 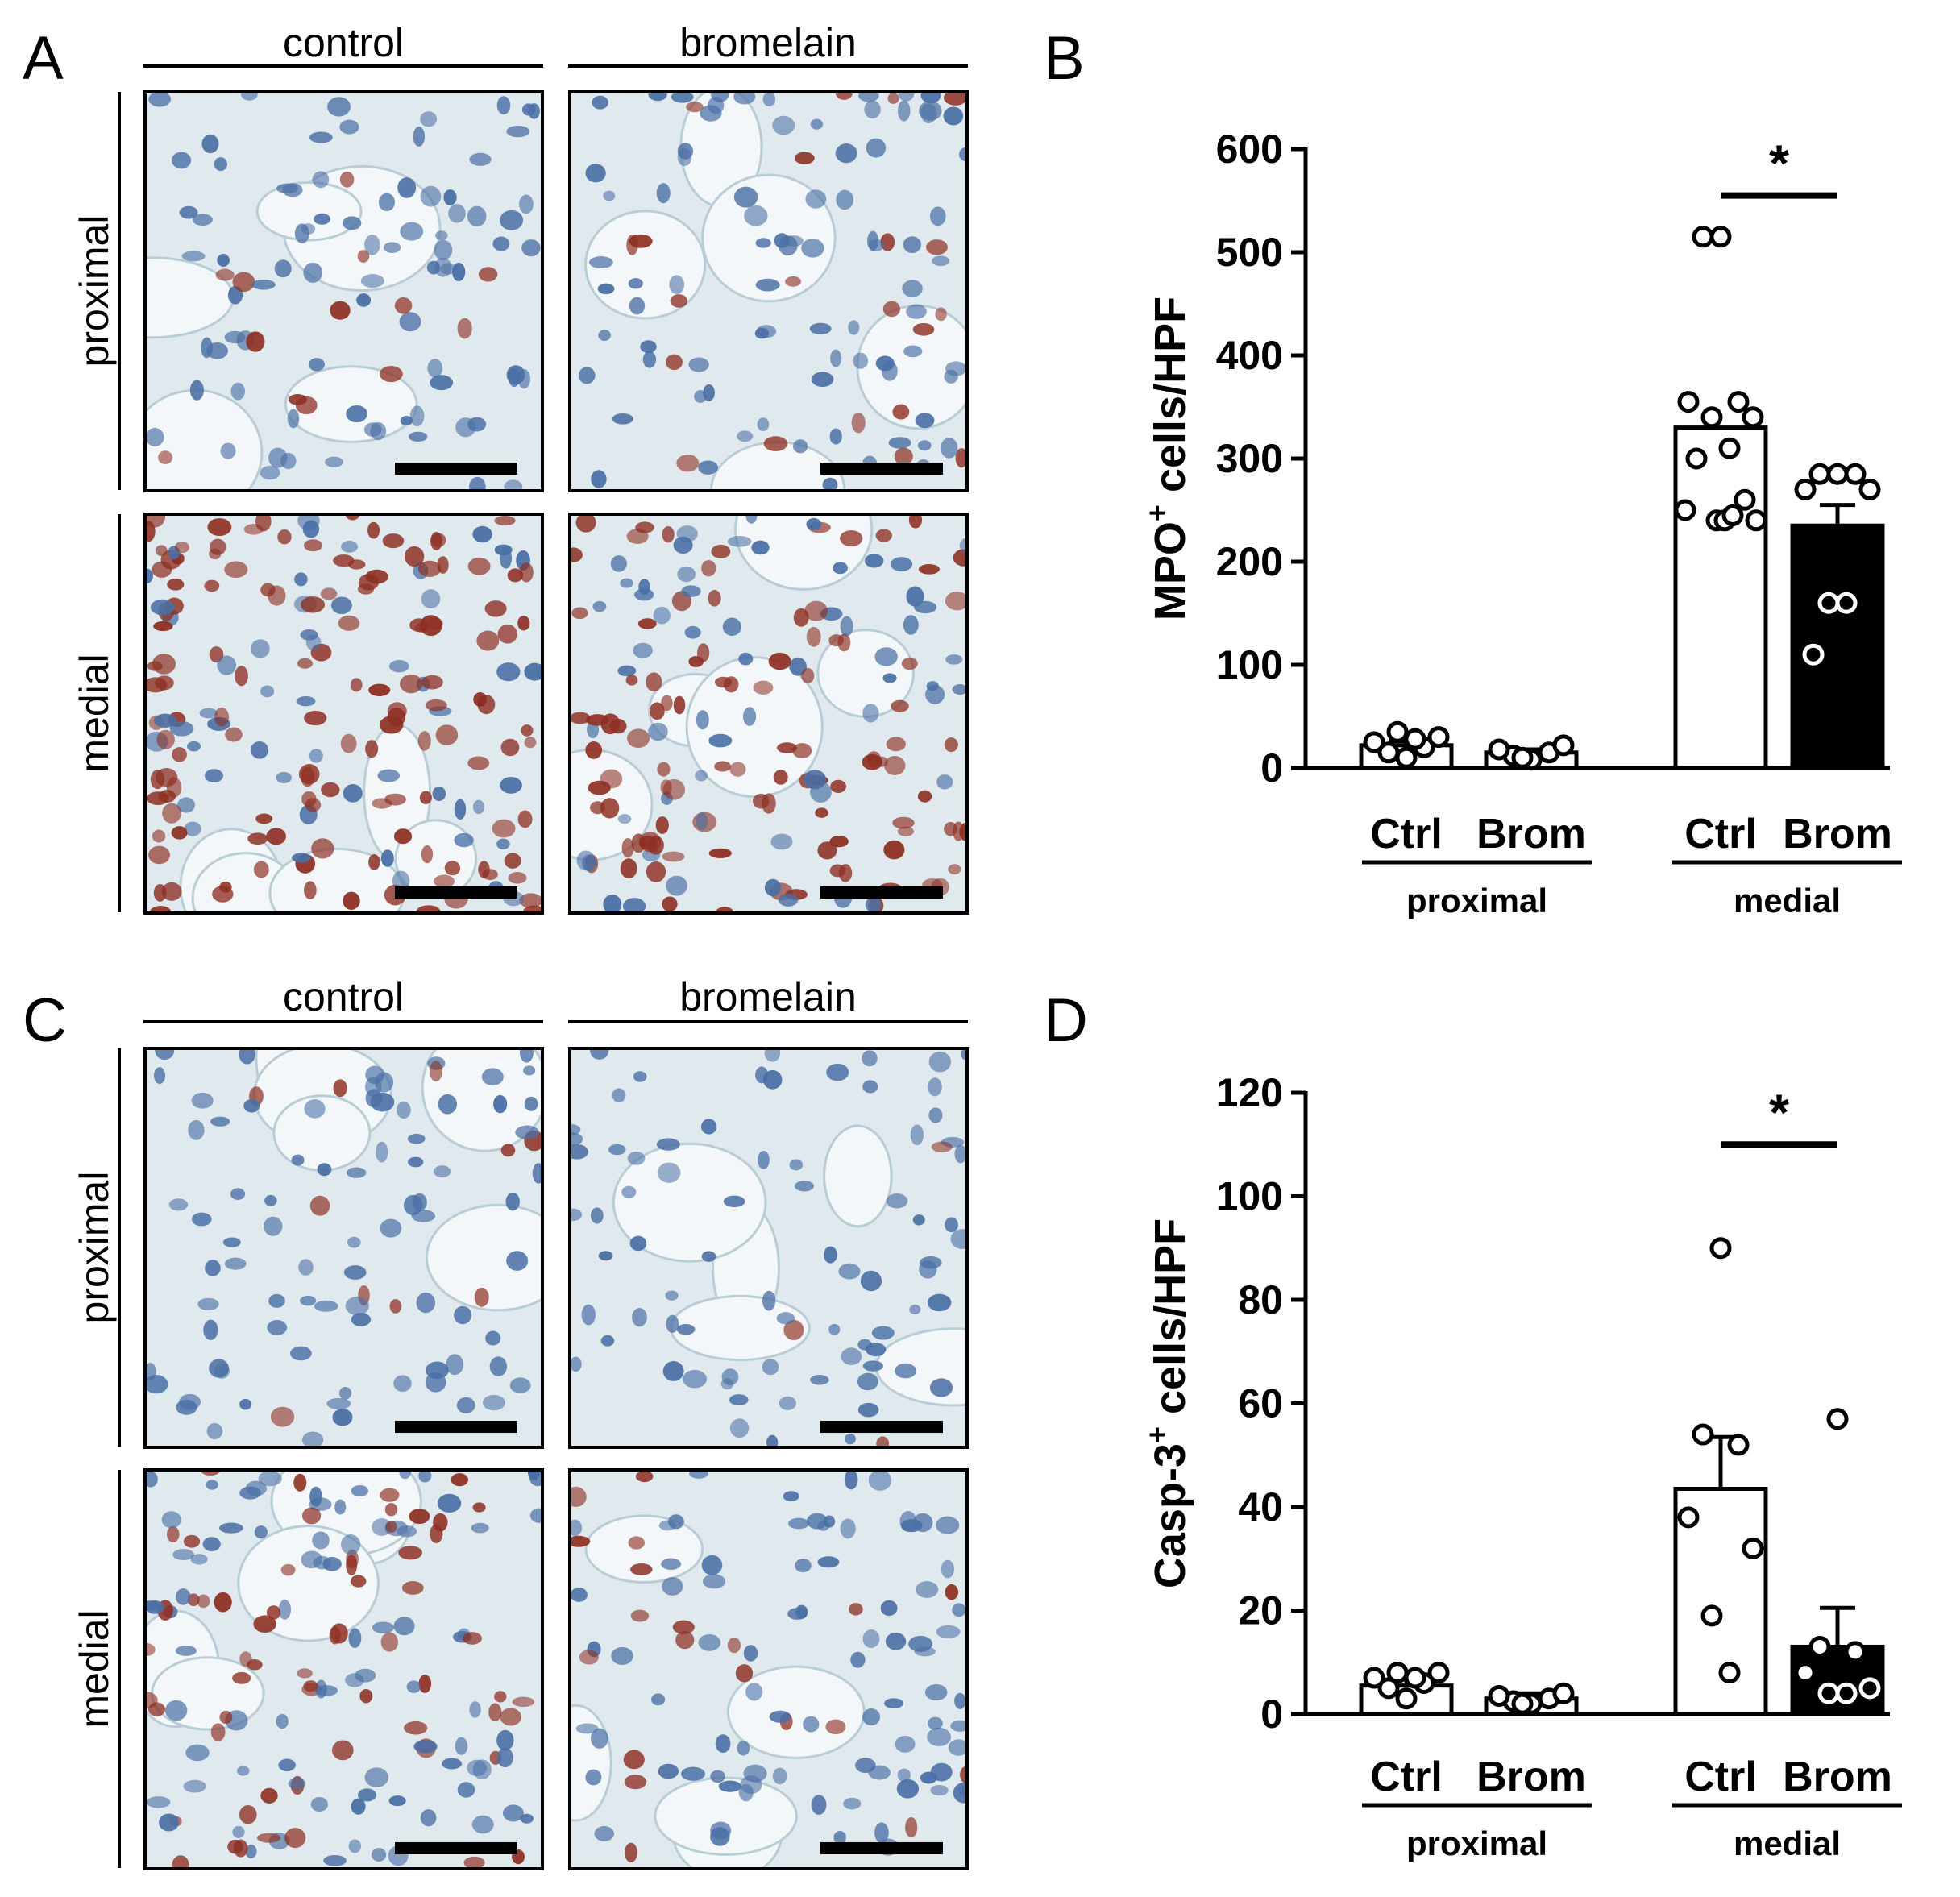 What do you see at coordinates (591, 1763) in the screenshot?
I see `vessel` at bounding box center [591, 1763].